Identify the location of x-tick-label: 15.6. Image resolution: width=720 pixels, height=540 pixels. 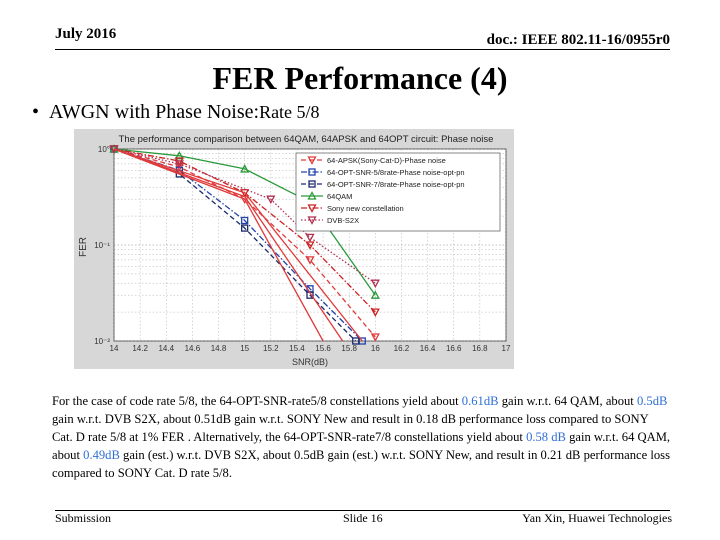
(323, 348).